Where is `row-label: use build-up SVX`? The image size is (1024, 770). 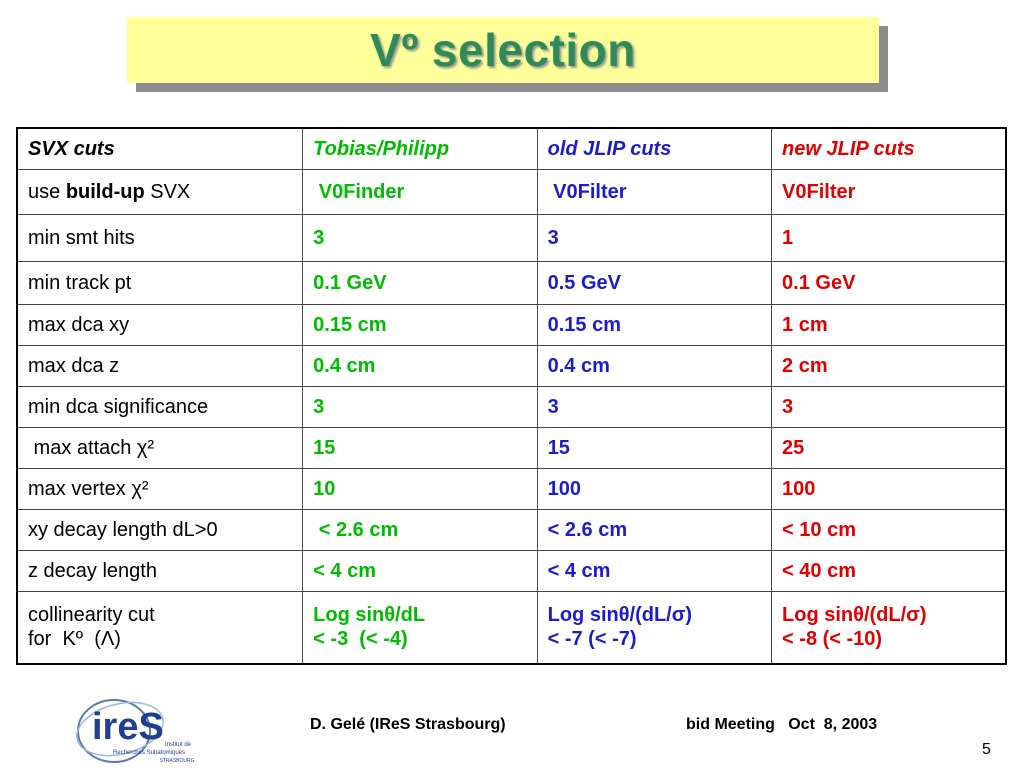 row-label: use build-up SVX is located at coordinates (160, 191).